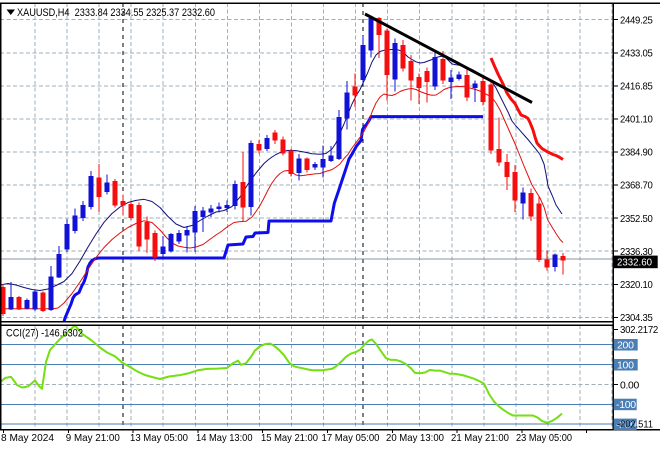 The image size is (660, 455). Describe the element at coordinates (93, 438) in the screenshot. I see `svg-text: 9 May 21:00` at that location.